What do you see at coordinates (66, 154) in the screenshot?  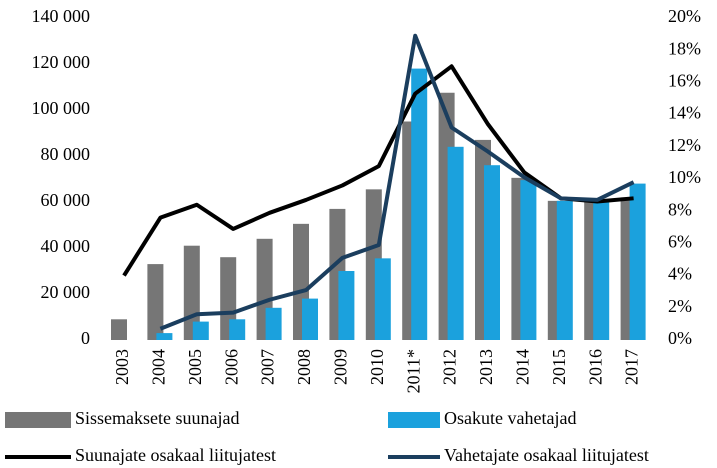 I see `y-tick-label: 80 000` at bounding box center [66, 154].